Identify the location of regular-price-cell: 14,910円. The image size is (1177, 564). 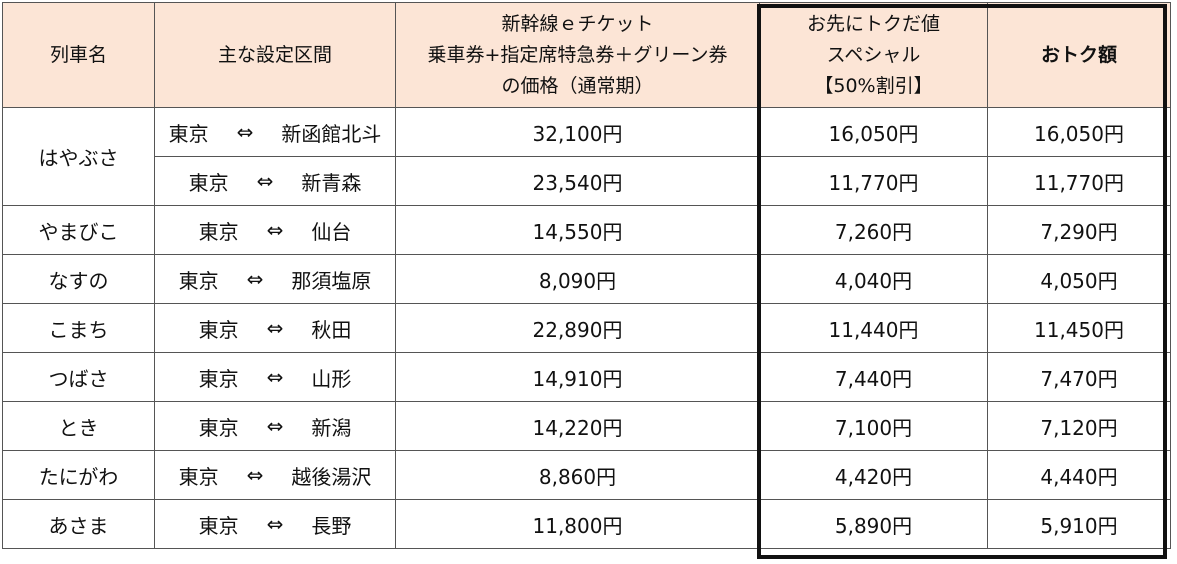
(577, 377).